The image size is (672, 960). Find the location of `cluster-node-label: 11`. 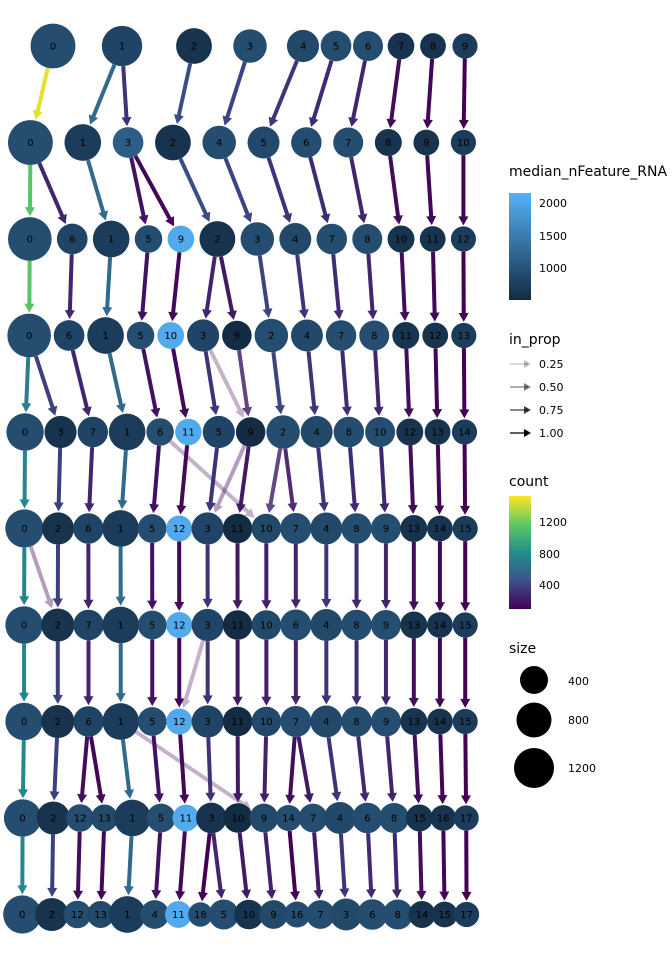

cluster-node-label: 11 is located at coordinates (186, 819).